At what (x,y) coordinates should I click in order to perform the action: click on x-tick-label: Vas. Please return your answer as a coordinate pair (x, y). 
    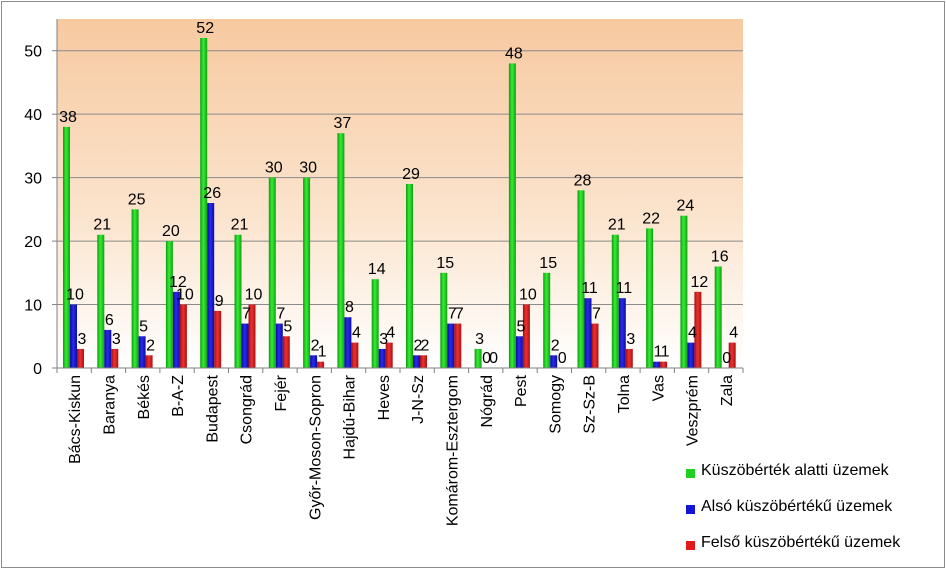
    Looking at the image, I should click on (658, 388).